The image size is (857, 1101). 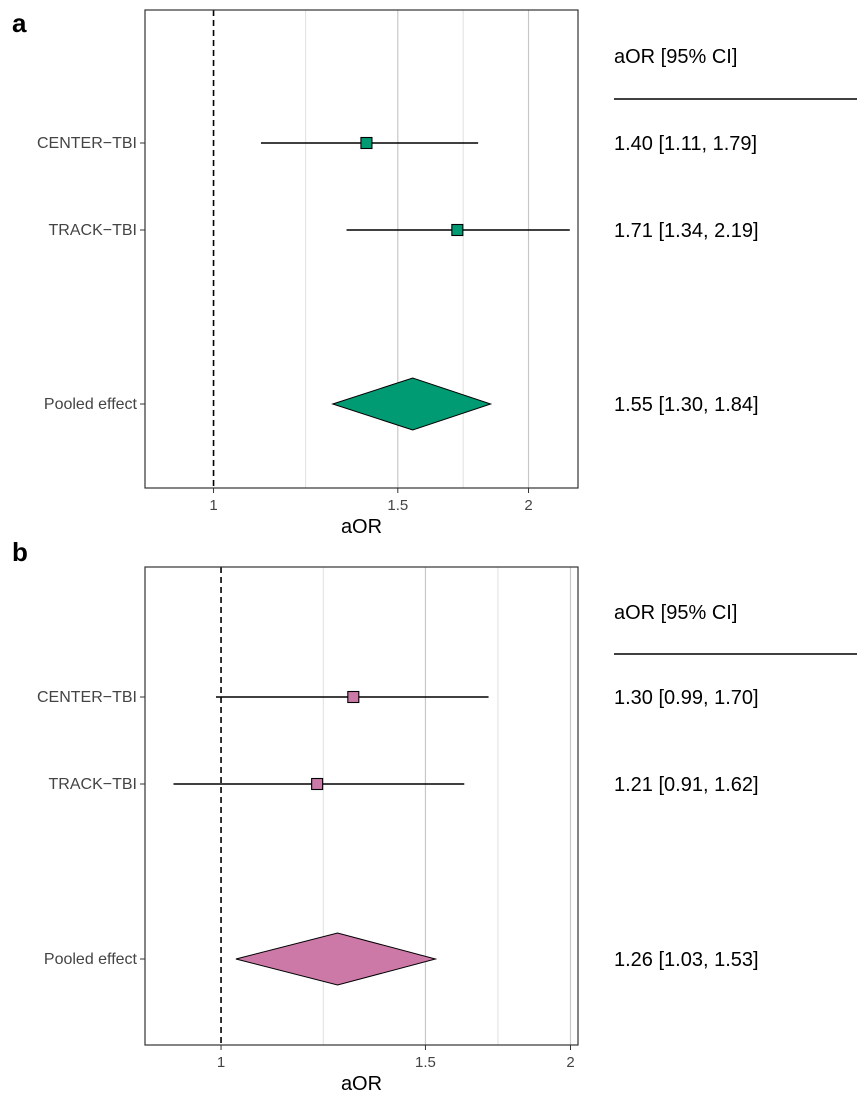 I want to click on ci-value: 1.30 [0.99, 1.70], so click(x=686, y=698).